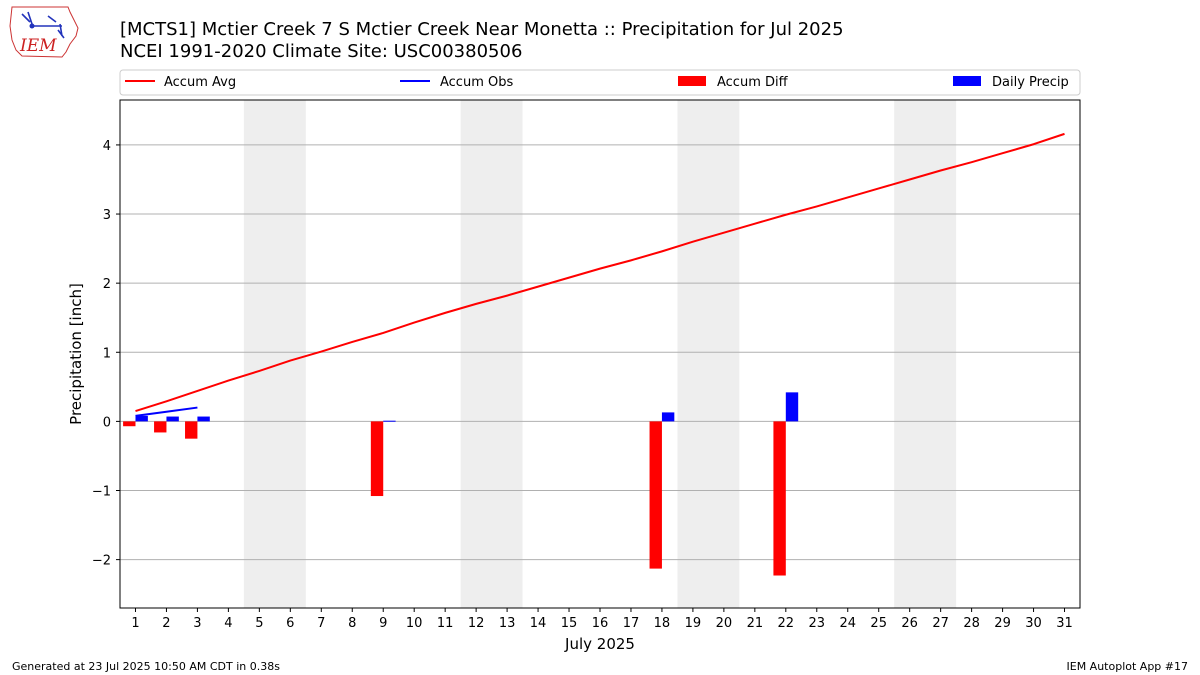  What do you see at coordinates (107, 422) in the screenshot?
I see `y-tick-label: 0` at bounding box center [107, 422].